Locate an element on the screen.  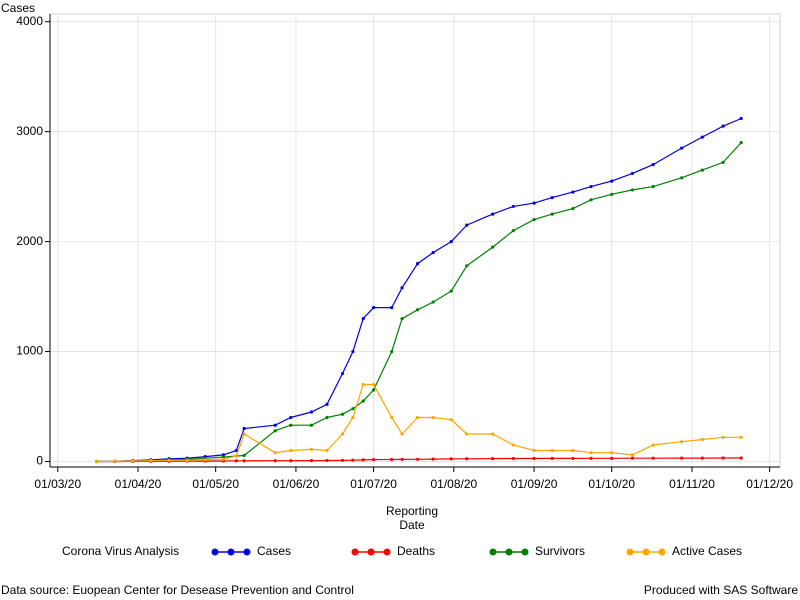
x-tick-label: 01/09/20 is located at coordinates (534, 484).